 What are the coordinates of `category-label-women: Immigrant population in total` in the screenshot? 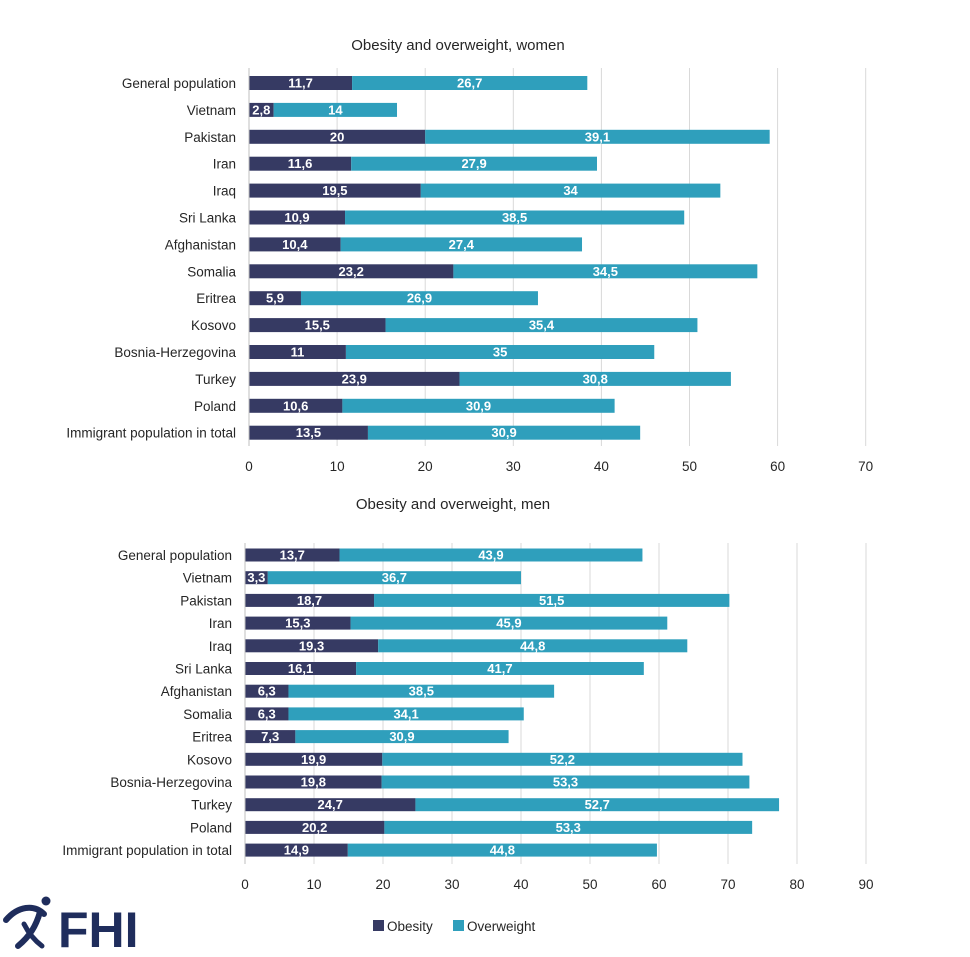 It's located at (151, 433).